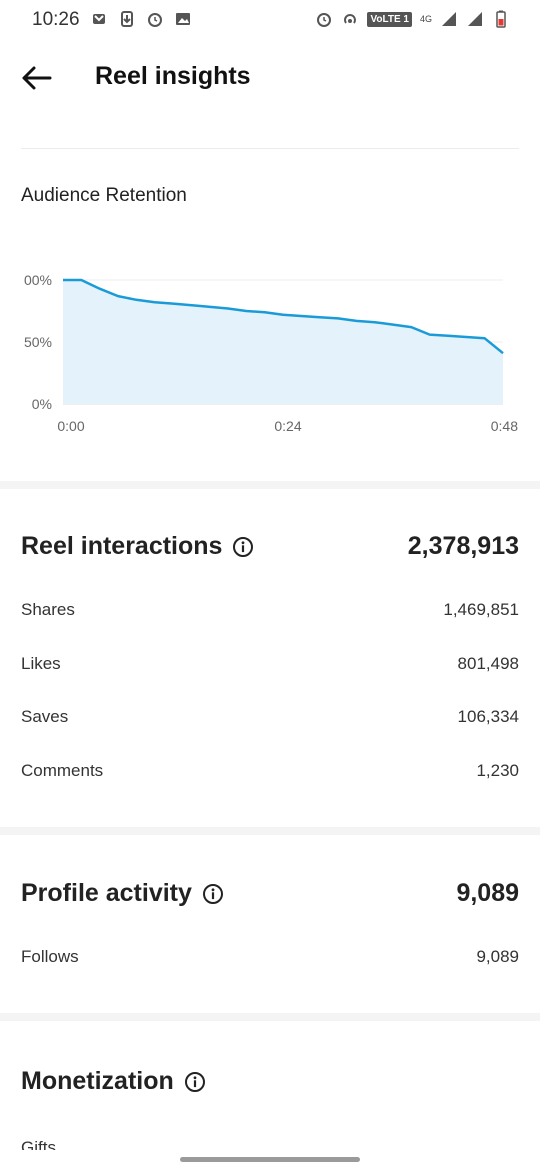 The width and height of the screenshot is (540, 1170). I want to click on app-notification-icon, so click(99, 19).